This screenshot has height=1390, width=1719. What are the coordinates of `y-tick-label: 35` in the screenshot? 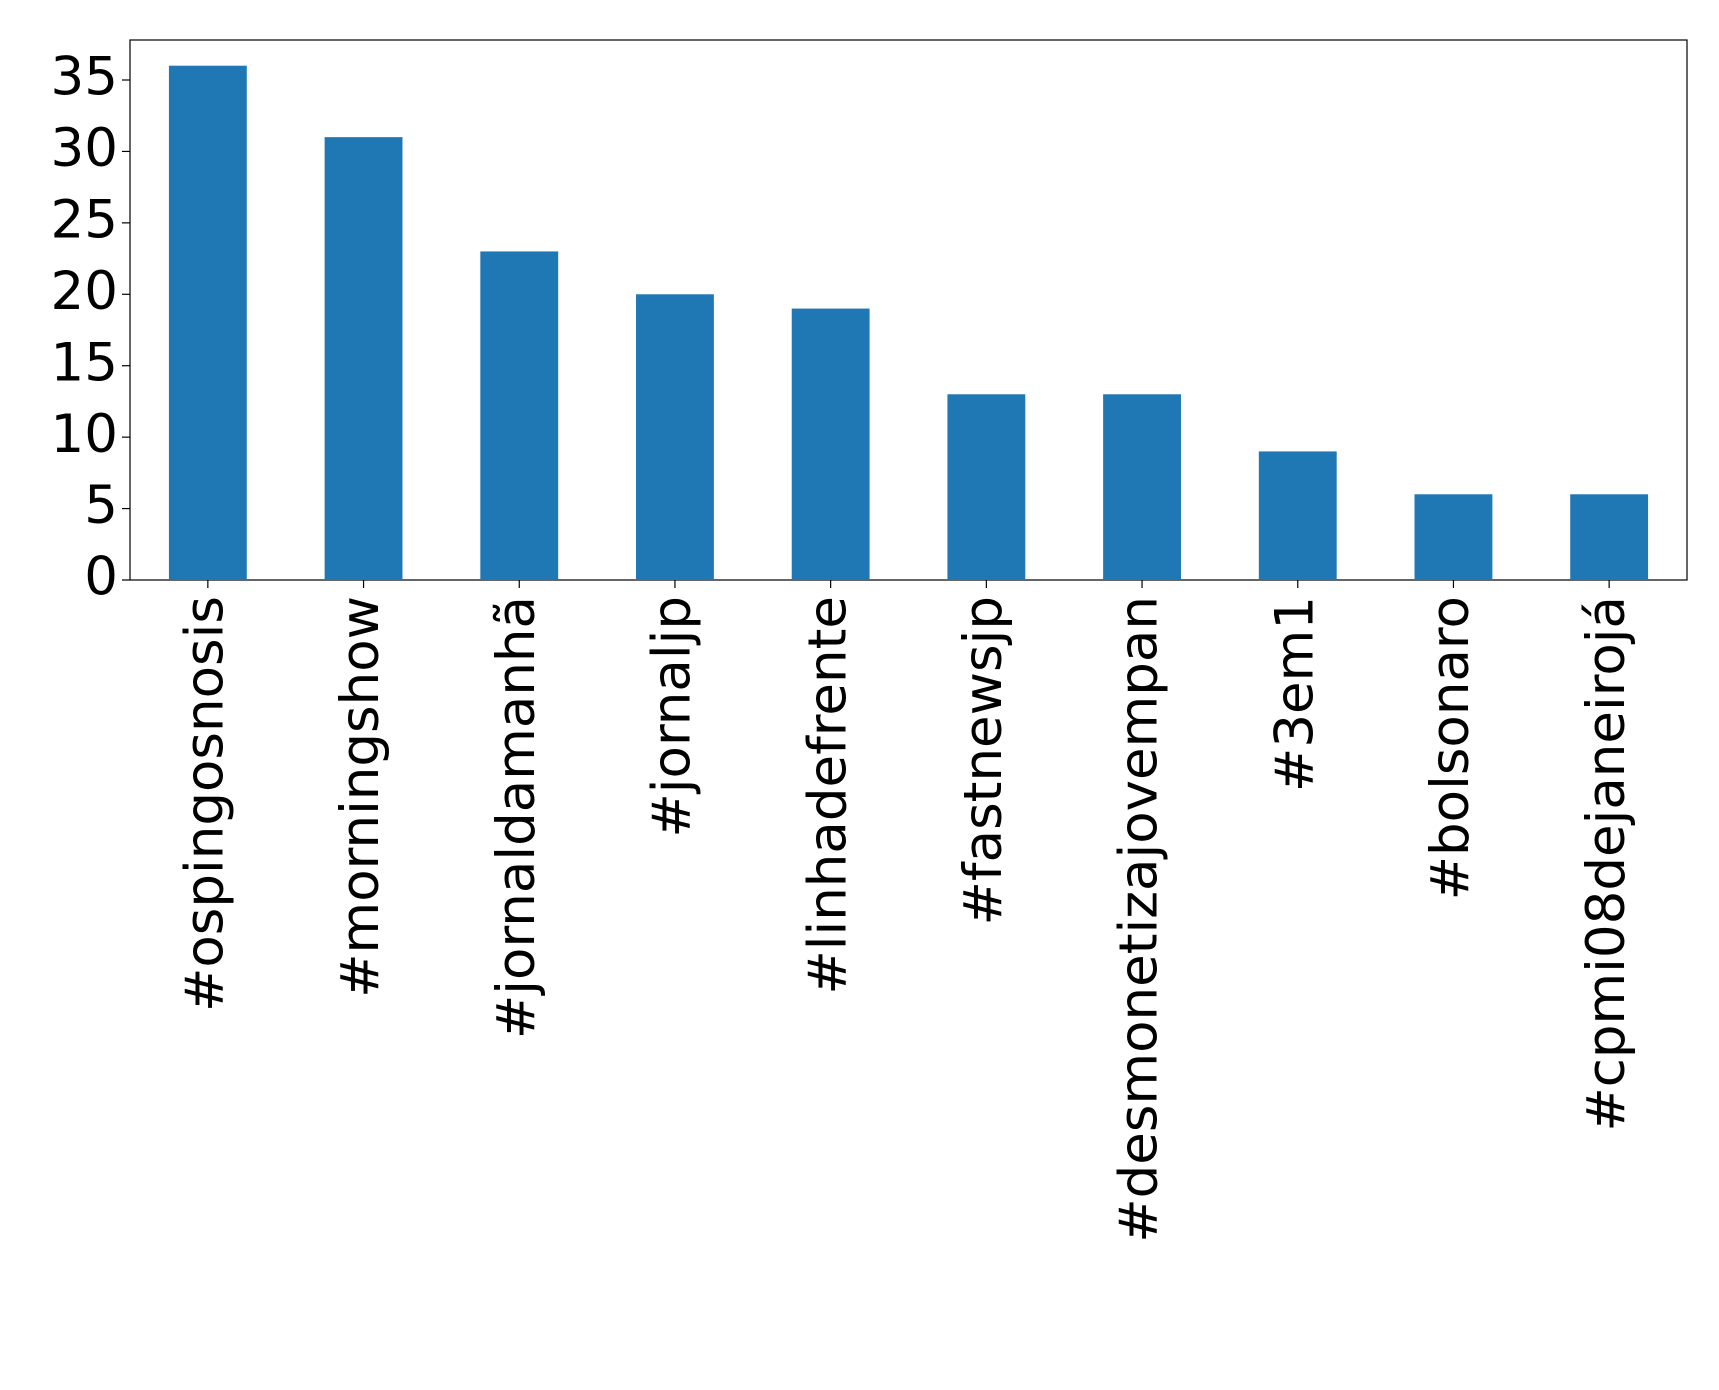 It's located at (84, 77).